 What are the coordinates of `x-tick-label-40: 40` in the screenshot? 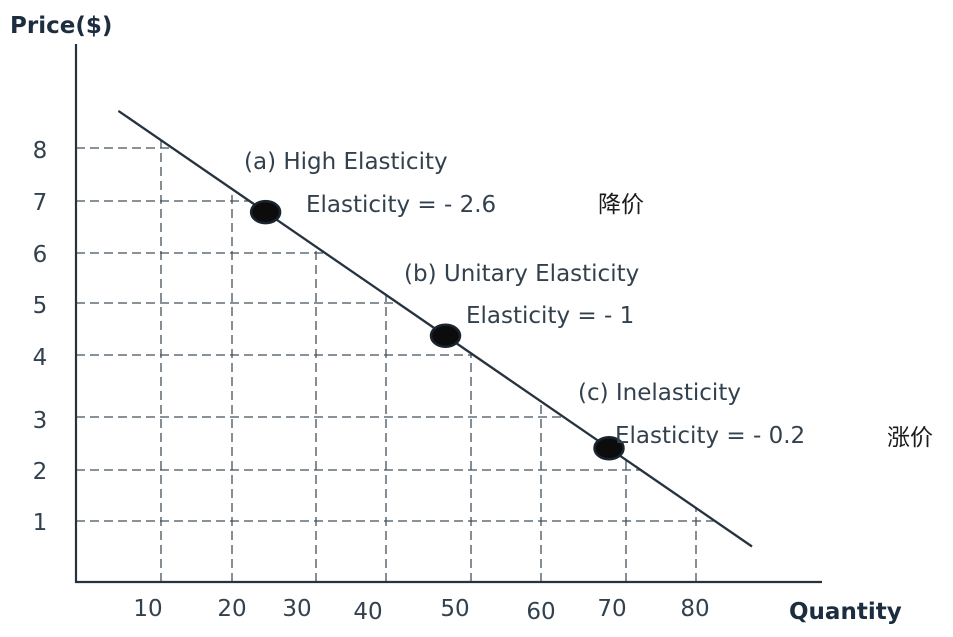 It's located at (367, 612).